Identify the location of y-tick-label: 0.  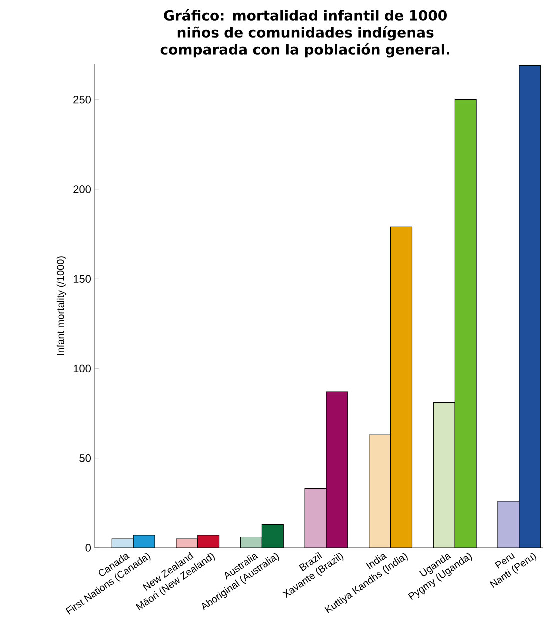
(89, 548).